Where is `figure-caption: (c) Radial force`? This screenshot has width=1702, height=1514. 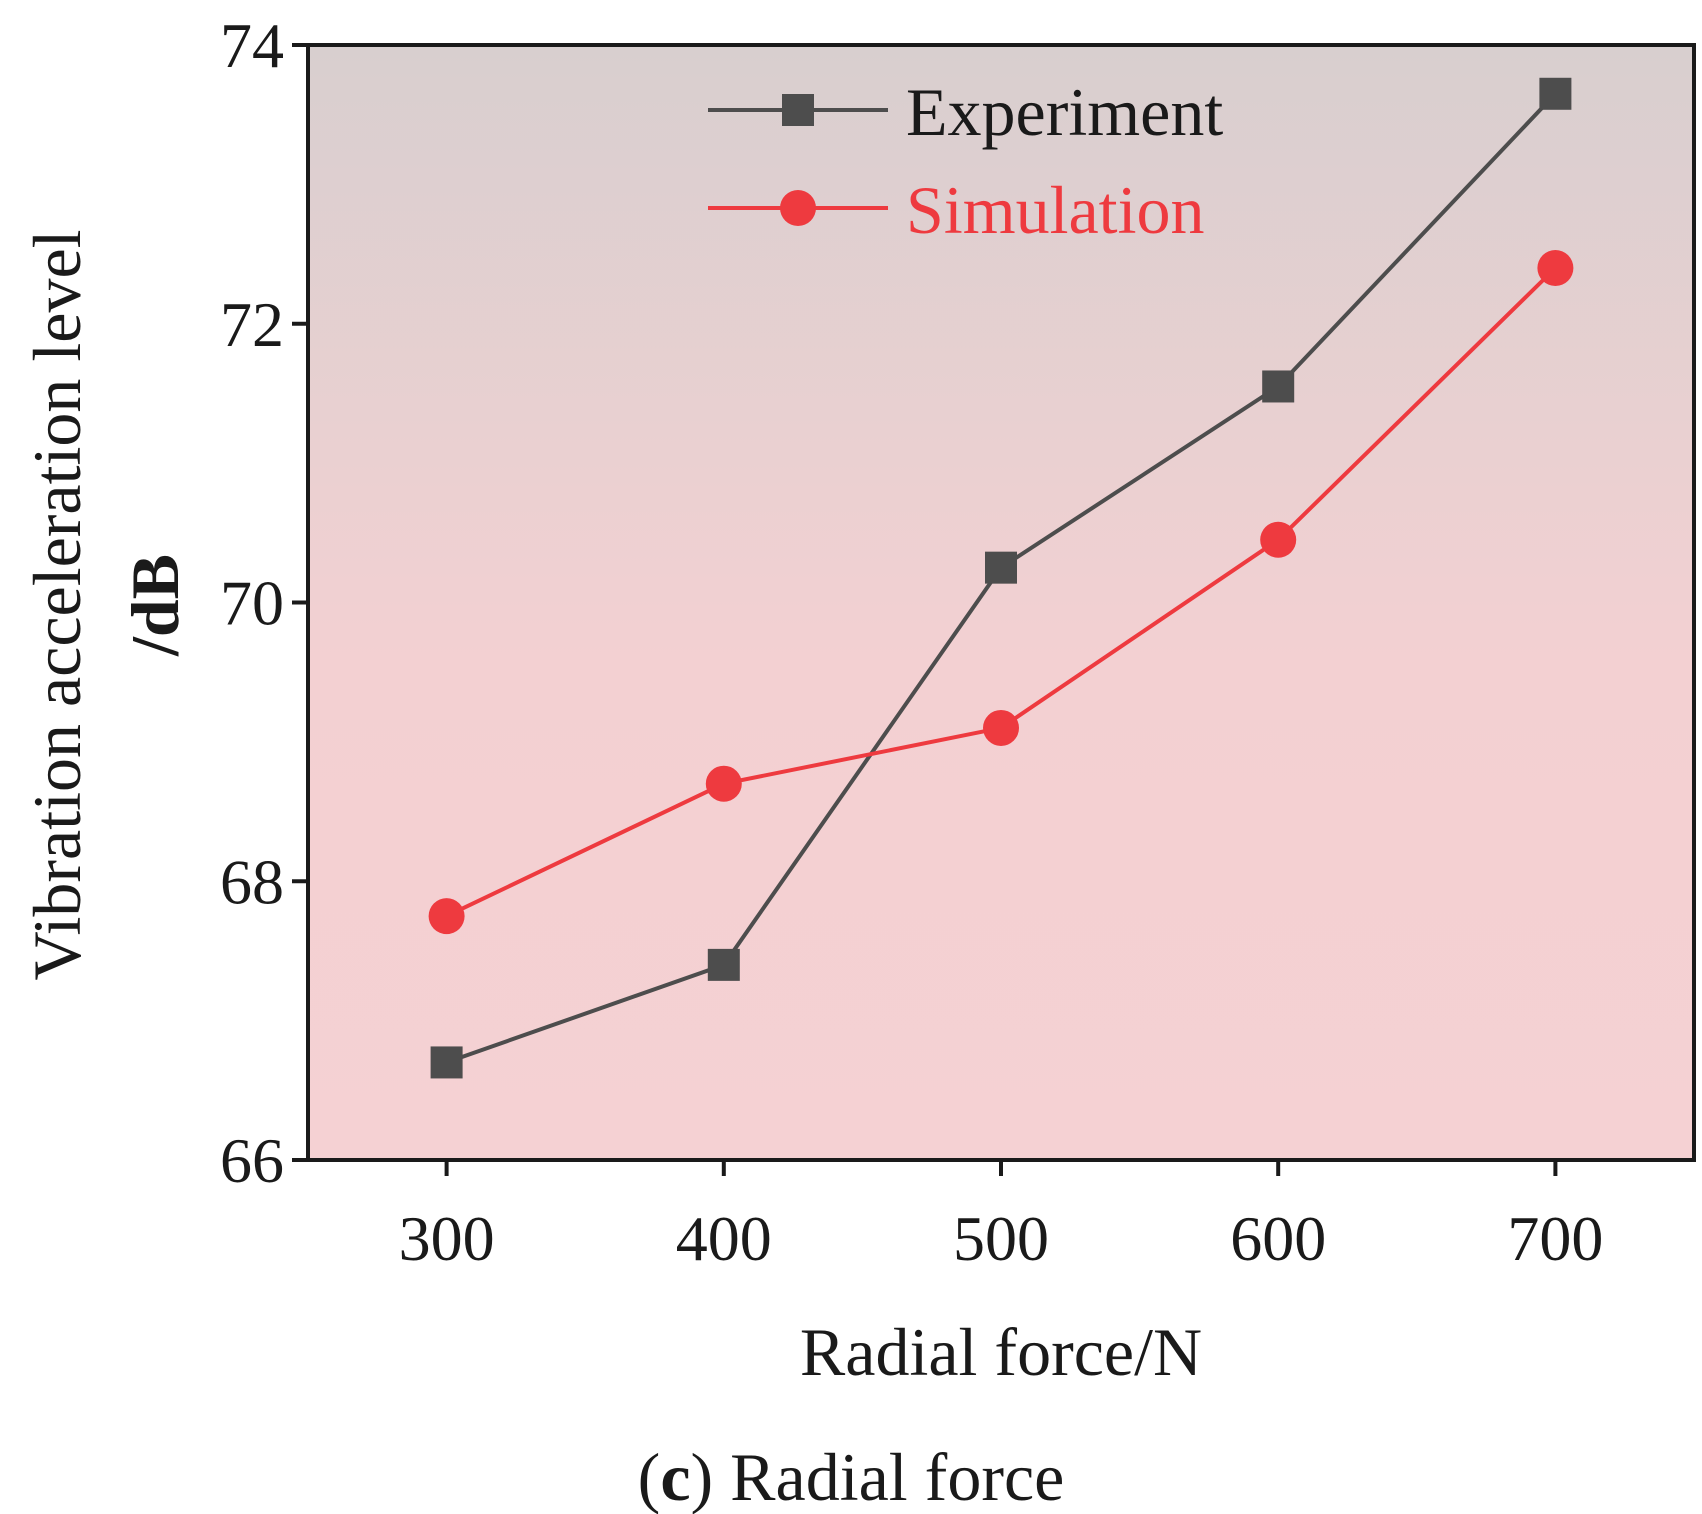 figure-caption: (c) Radial force is located at coordinates (851, 1476).